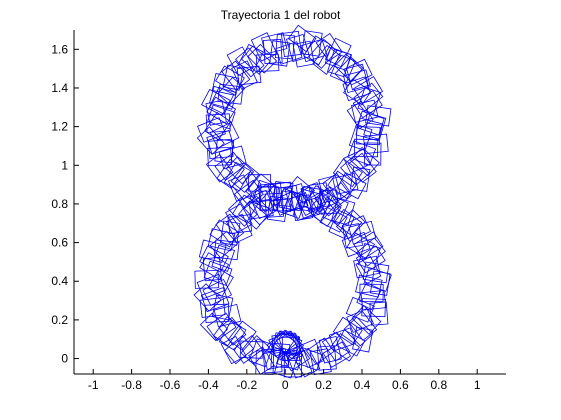 This screenshot has height=420, width=561. What do you see at coordinates (59, 127) in the screenshot?
I see `y-tick-label: 1.2` at bounding box center [59, 127].